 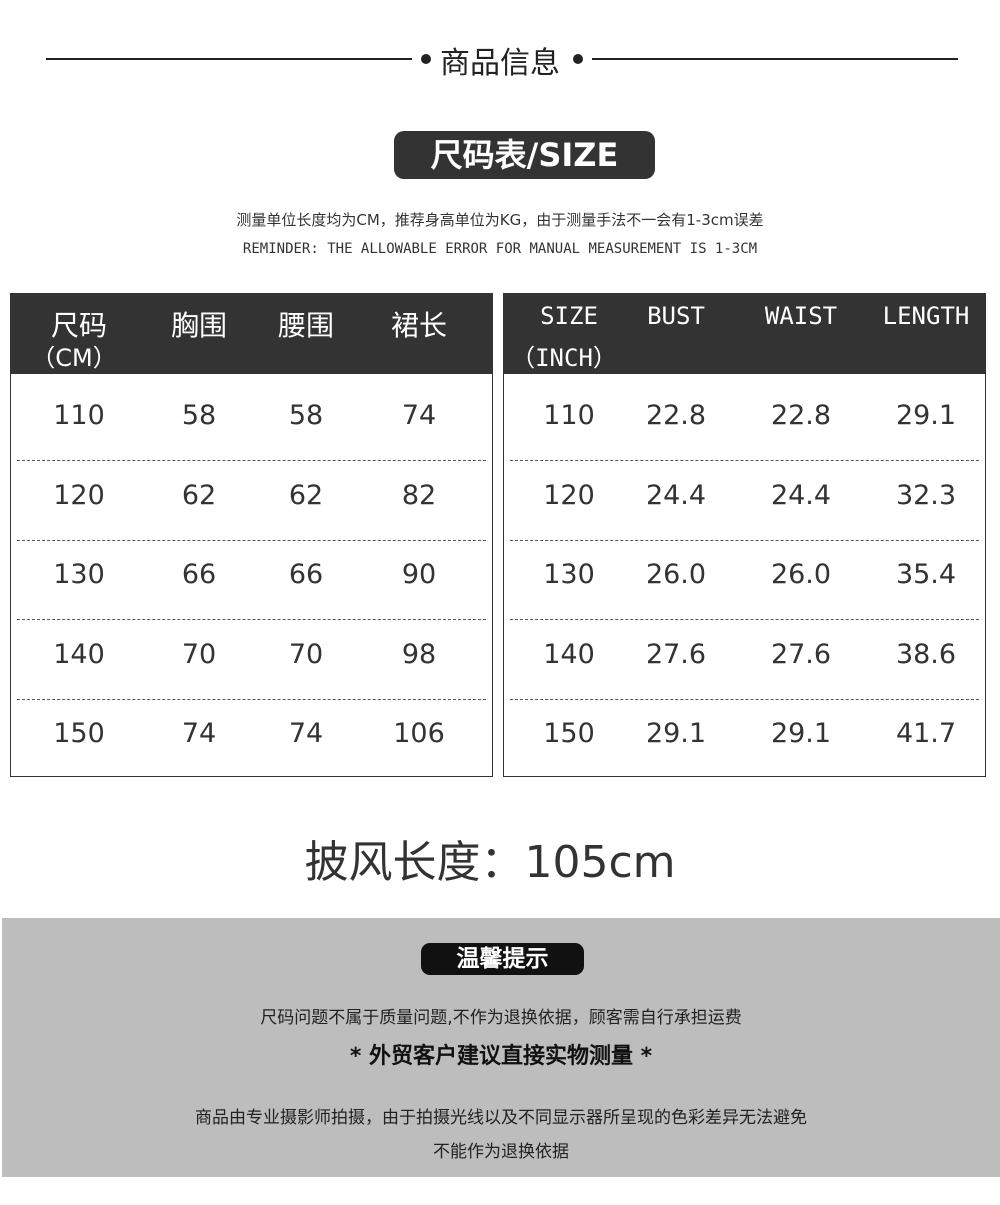 I want to click on tip-line: 不能作为退换依据, so click(x=501, y=1152).